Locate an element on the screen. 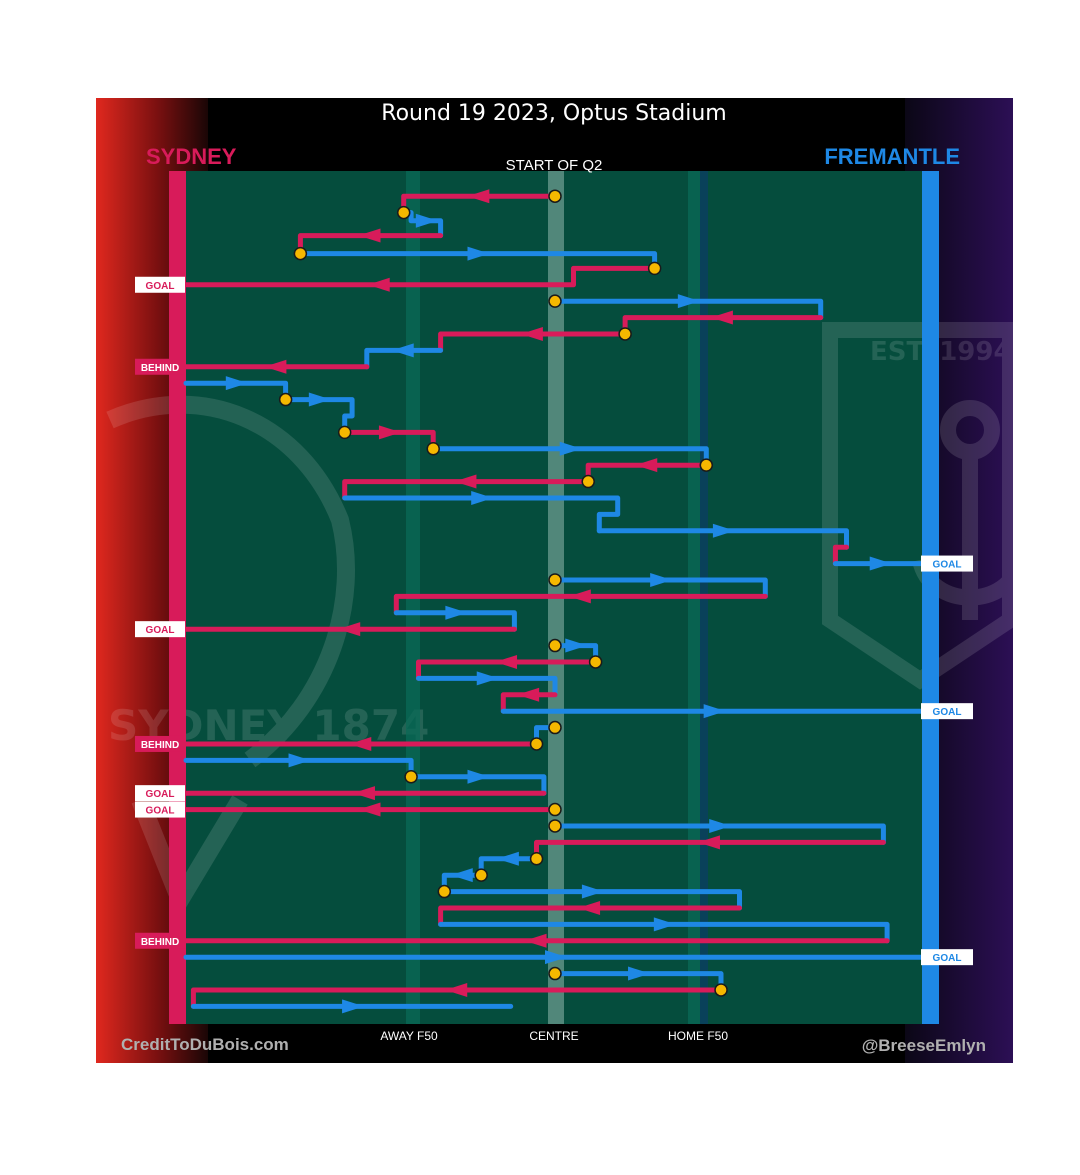  period-label: START OF Q2 is located at coordinates (554, 165).